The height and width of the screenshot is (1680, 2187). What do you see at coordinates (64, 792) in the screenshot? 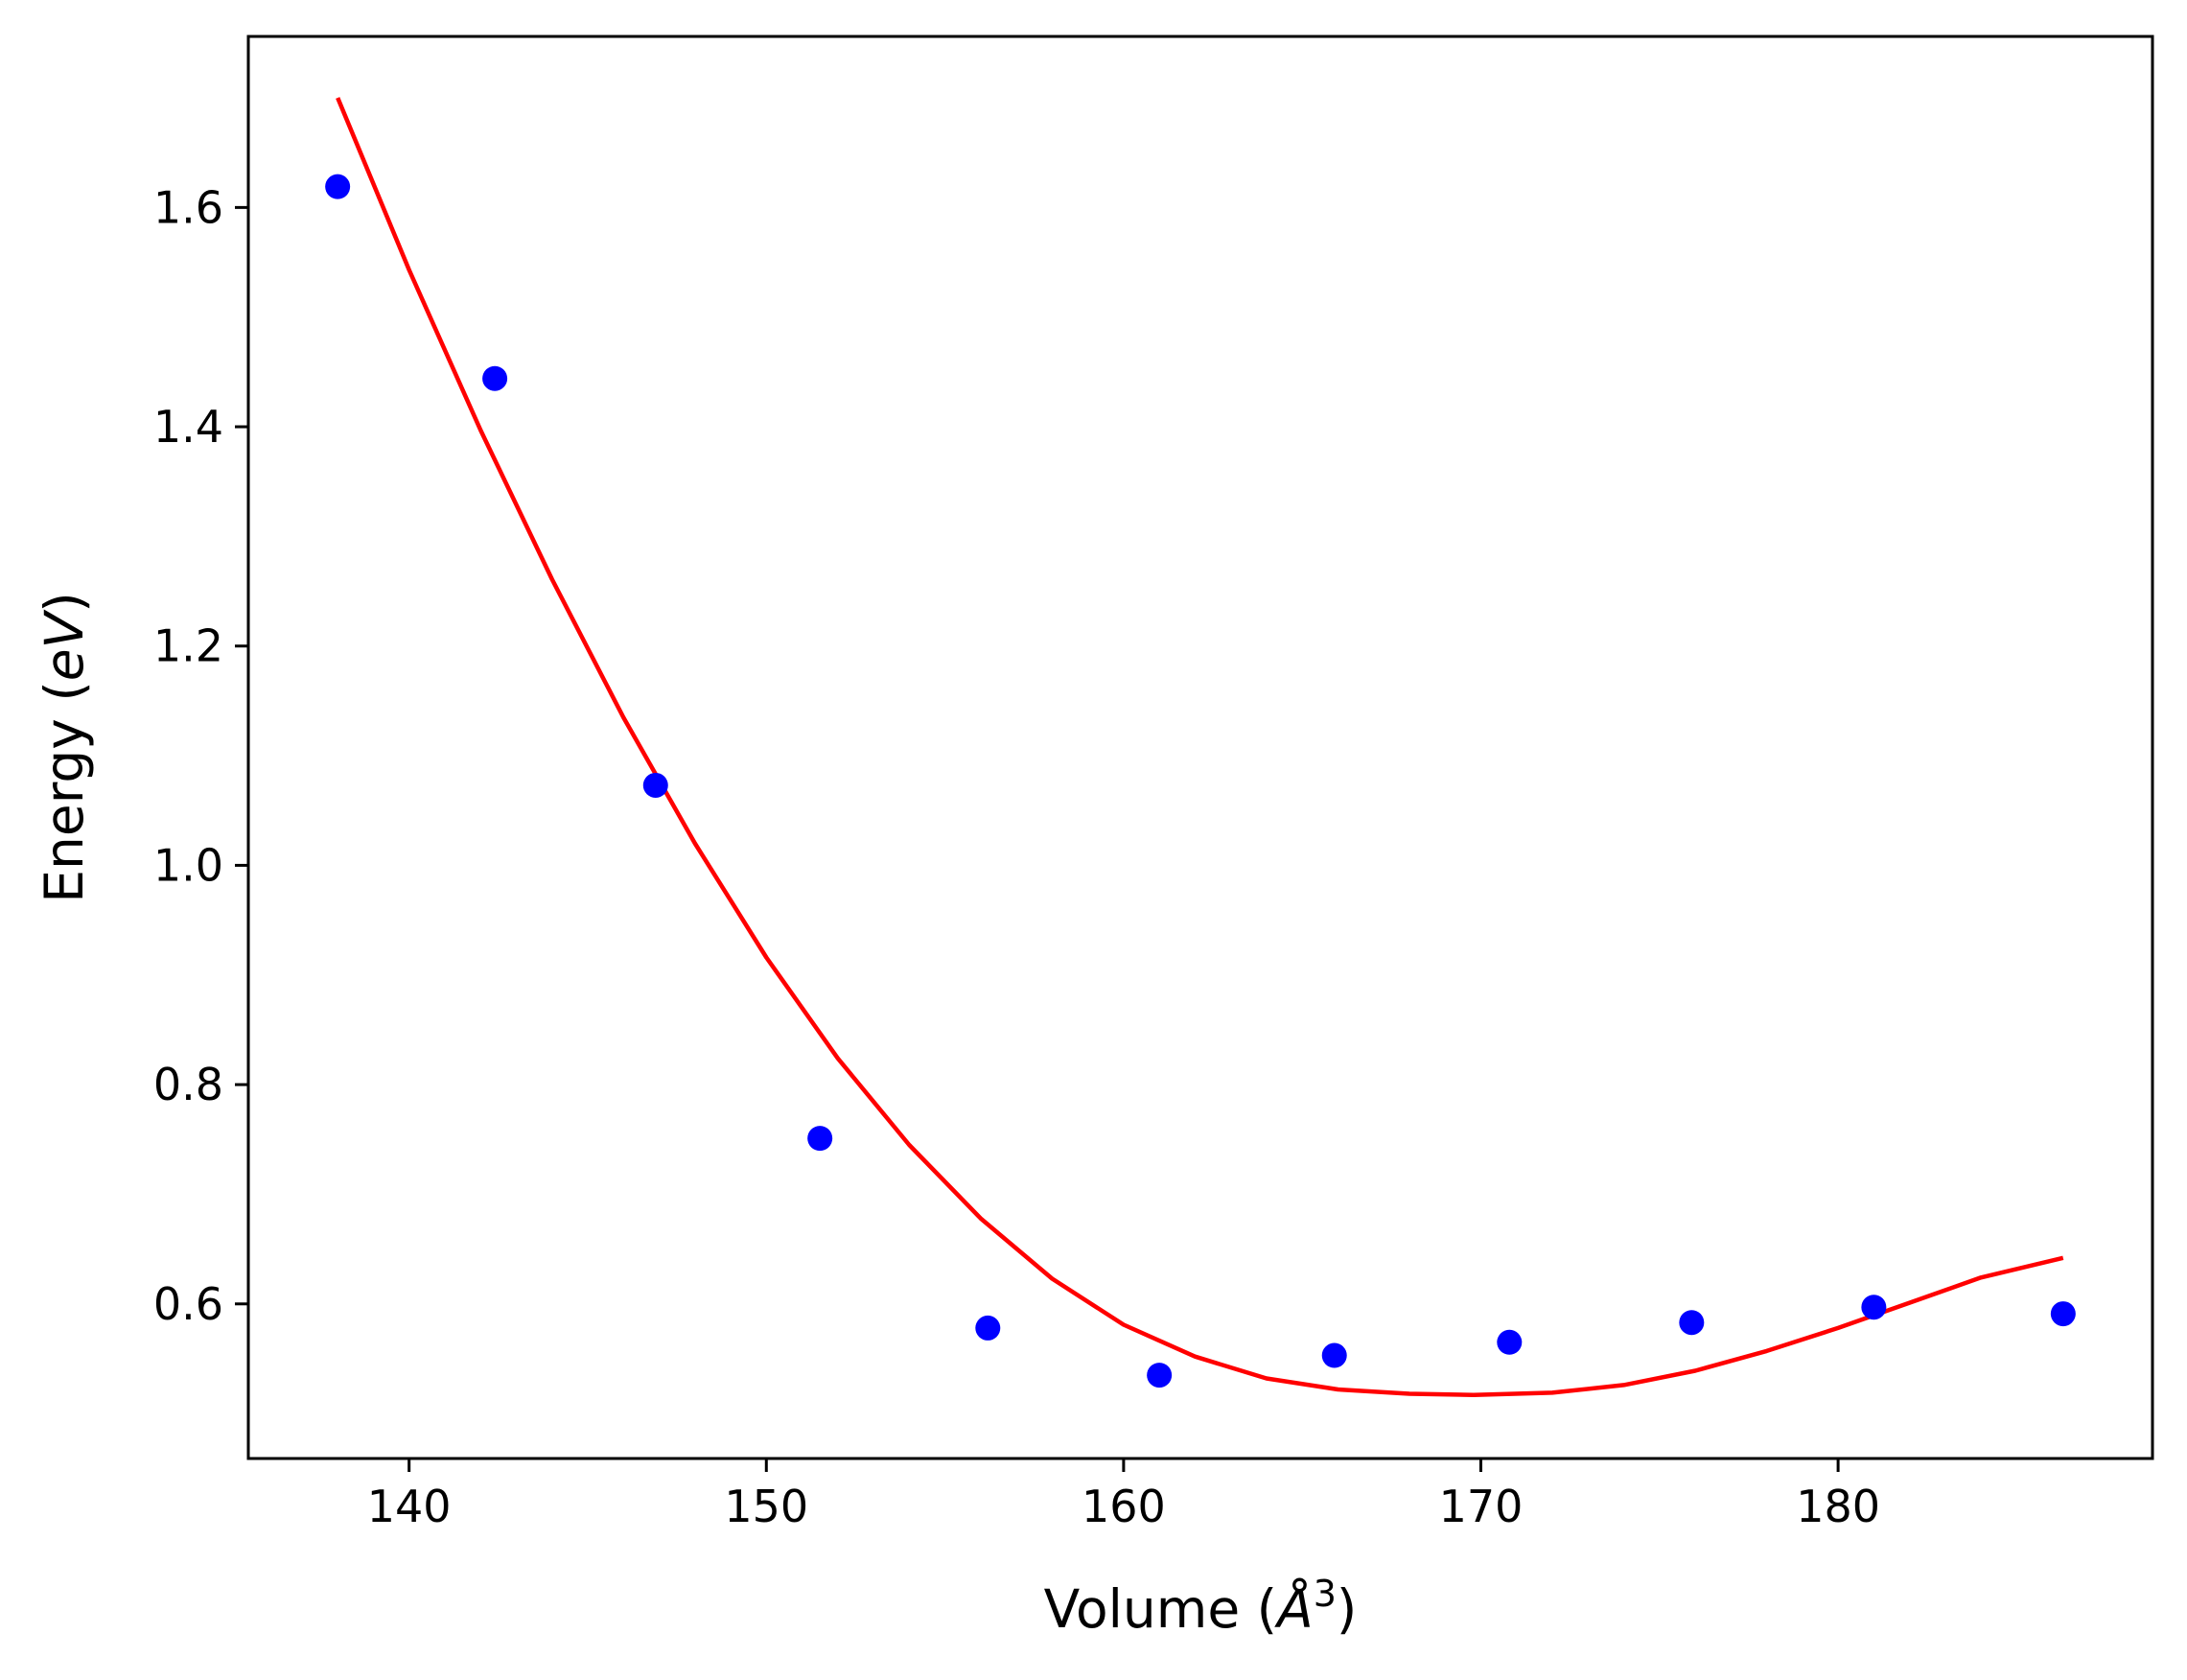
I see `y-axis-label-prefix: Energy (` at bounding box center [64, 792].